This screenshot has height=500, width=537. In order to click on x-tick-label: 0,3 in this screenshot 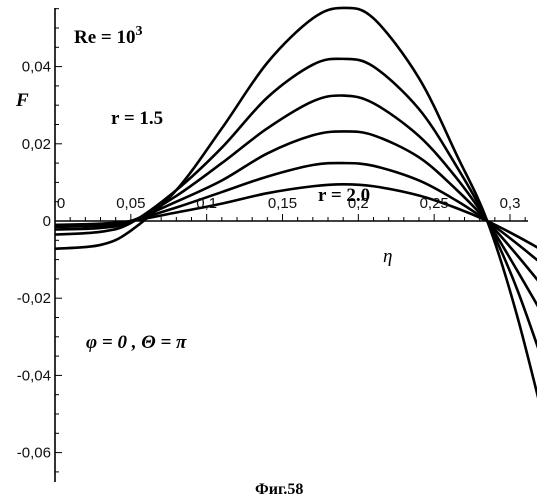, I will do `click(510, 203)`.